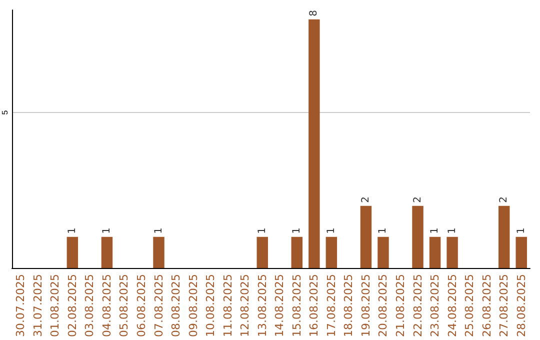 Image resolution: width=540 pixels, height=340 pixels. What do you see at coordinates (400, 306) in the screenshot?
I see `x-tick-label: 21.08.2025` at bounding box center [400, 306].